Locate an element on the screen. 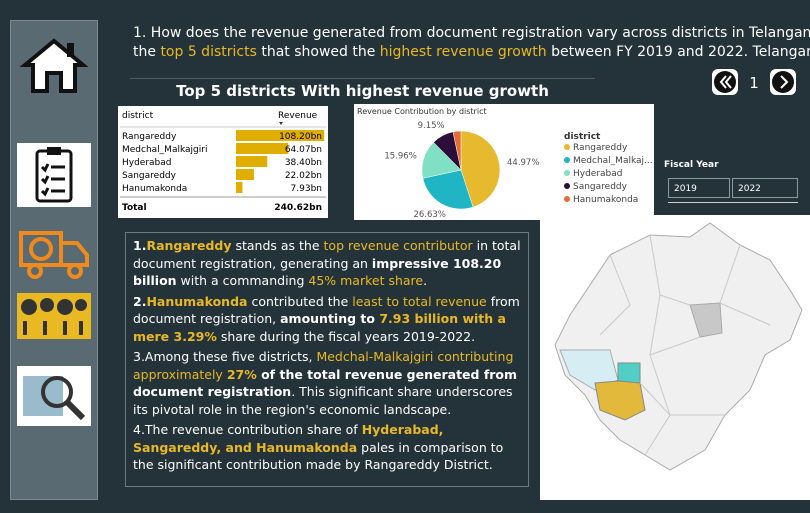  insight-text: 1. is located at coordinates (140, 245).